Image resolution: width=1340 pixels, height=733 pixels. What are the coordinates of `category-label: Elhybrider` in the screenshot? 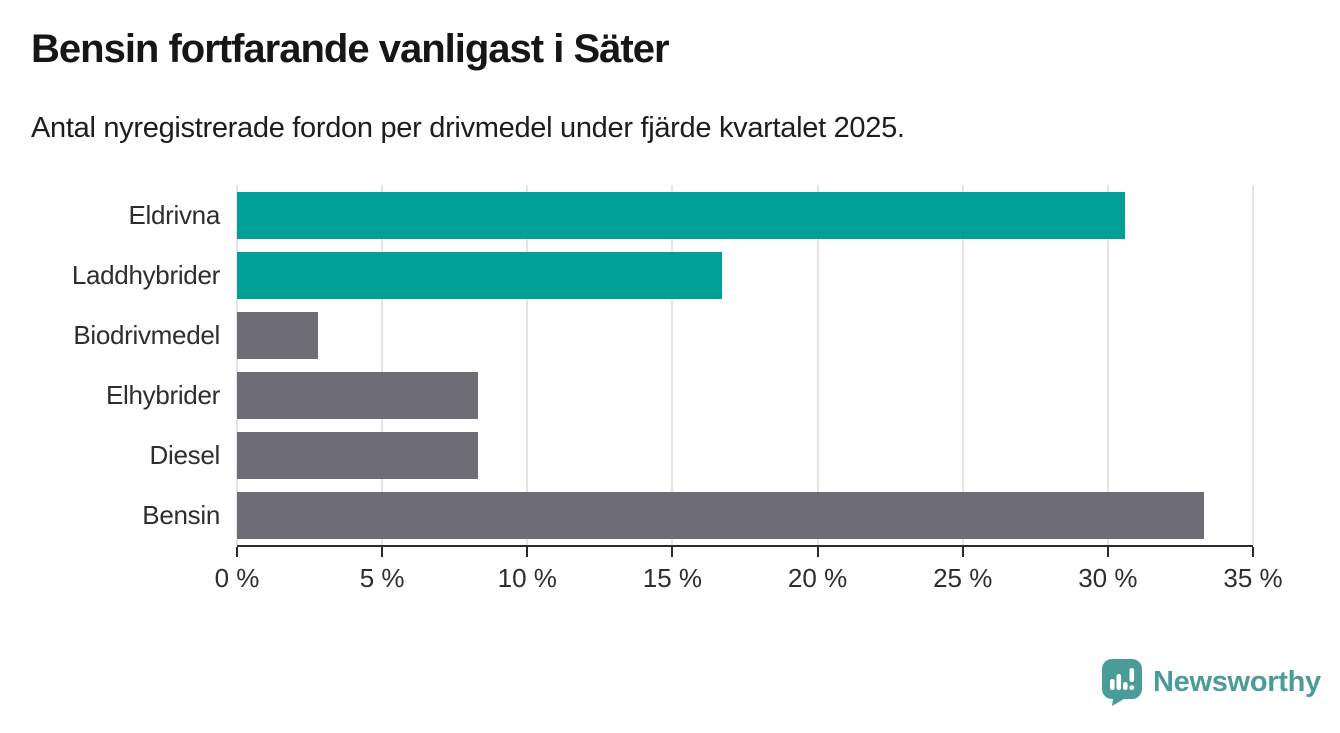 It's located at (162, 394).